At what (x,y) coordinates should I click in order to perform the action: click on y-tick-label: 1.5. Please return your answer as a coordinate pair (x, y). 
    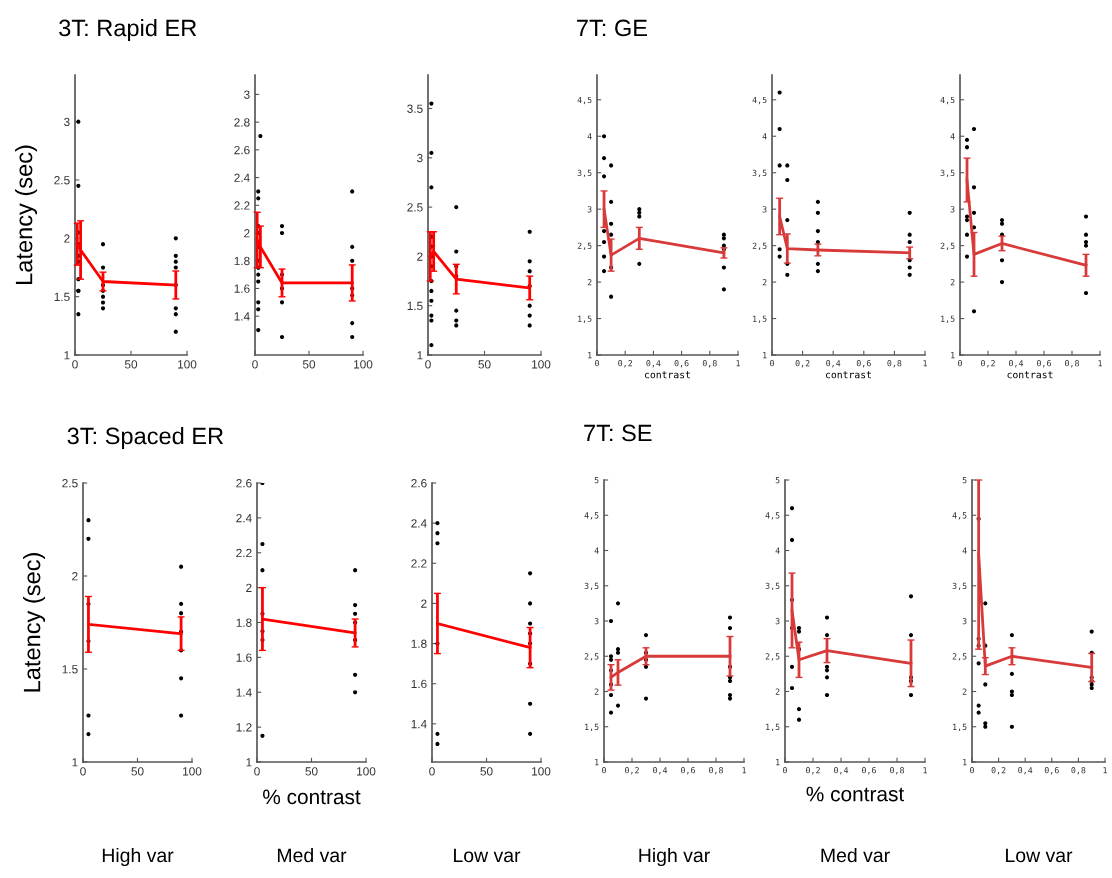
    Looking at the image, I should click on (62, 297).